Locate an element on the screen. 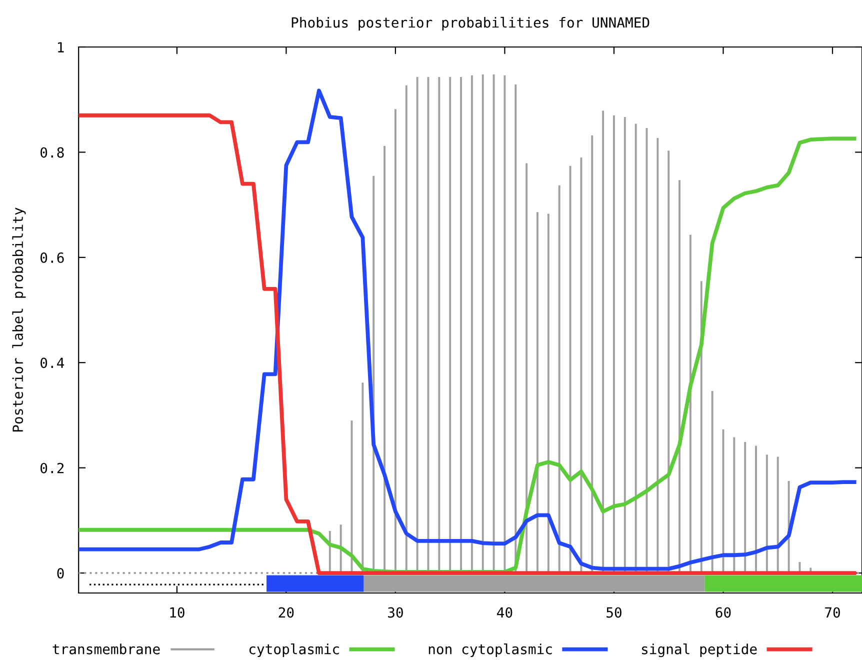 The width and height of the screenshot is (862, 660). y-tick-label: 0.8 is located at coordinates (52, 152).